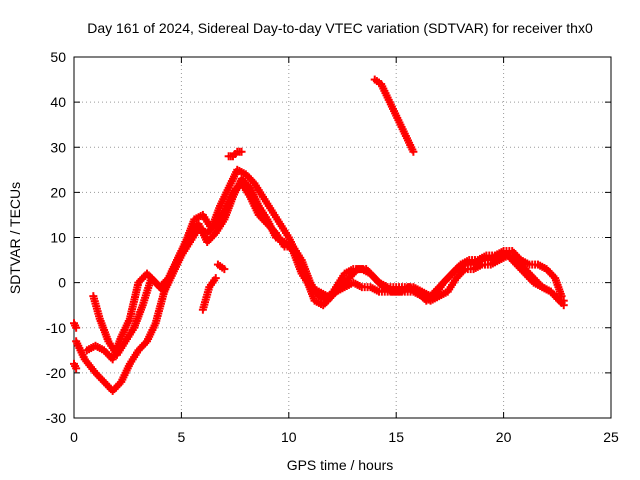 The image size is (640, 480). Describe the element at coordinates (611, 437) in the screenshot. I see `x-tick-label: 25` at that location.